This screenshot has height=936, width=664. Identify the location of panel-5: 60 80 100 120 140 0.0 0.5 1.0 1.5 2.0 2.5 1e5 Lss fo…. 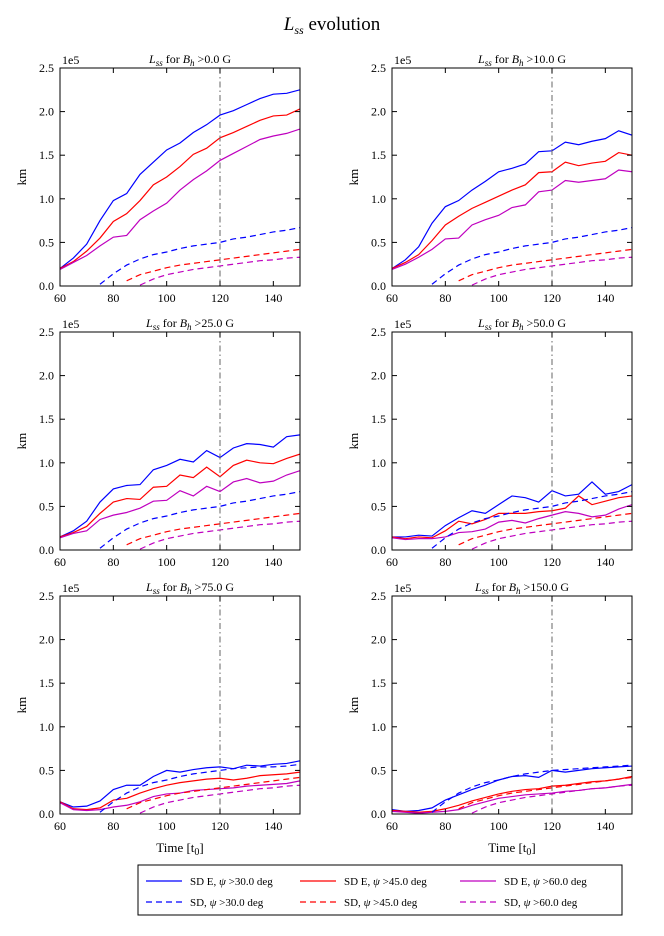
(157, 719).